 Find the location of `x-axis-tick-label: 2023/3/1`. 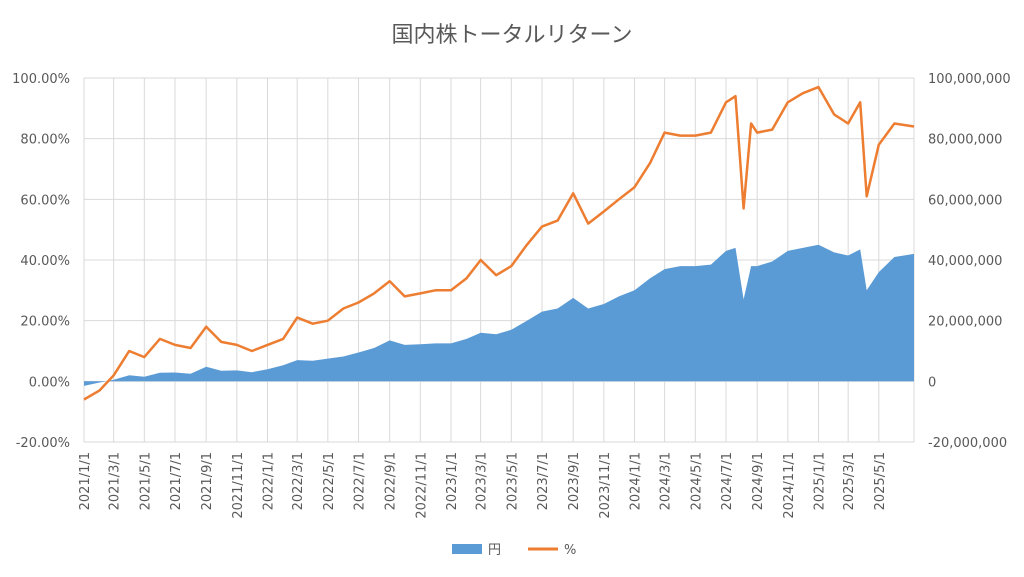

x-axis-tick-label: 2023/3/1 is located at coordinates (482, 481).